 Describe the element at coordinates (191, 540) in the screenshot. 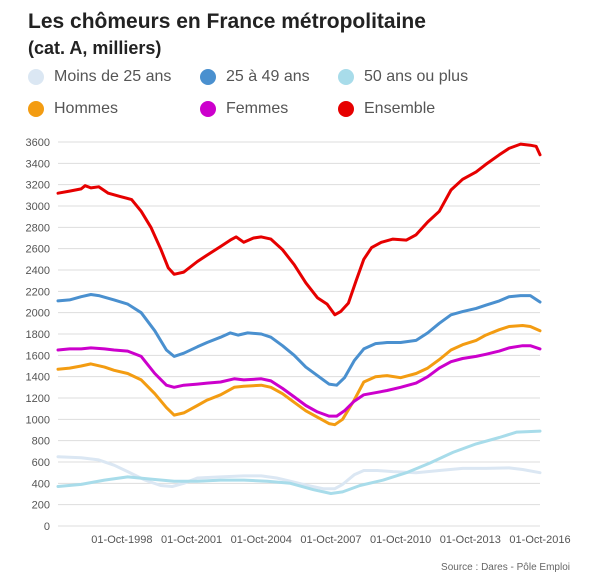

I see `x-tick-label: 01-Oct-2001` at that location.